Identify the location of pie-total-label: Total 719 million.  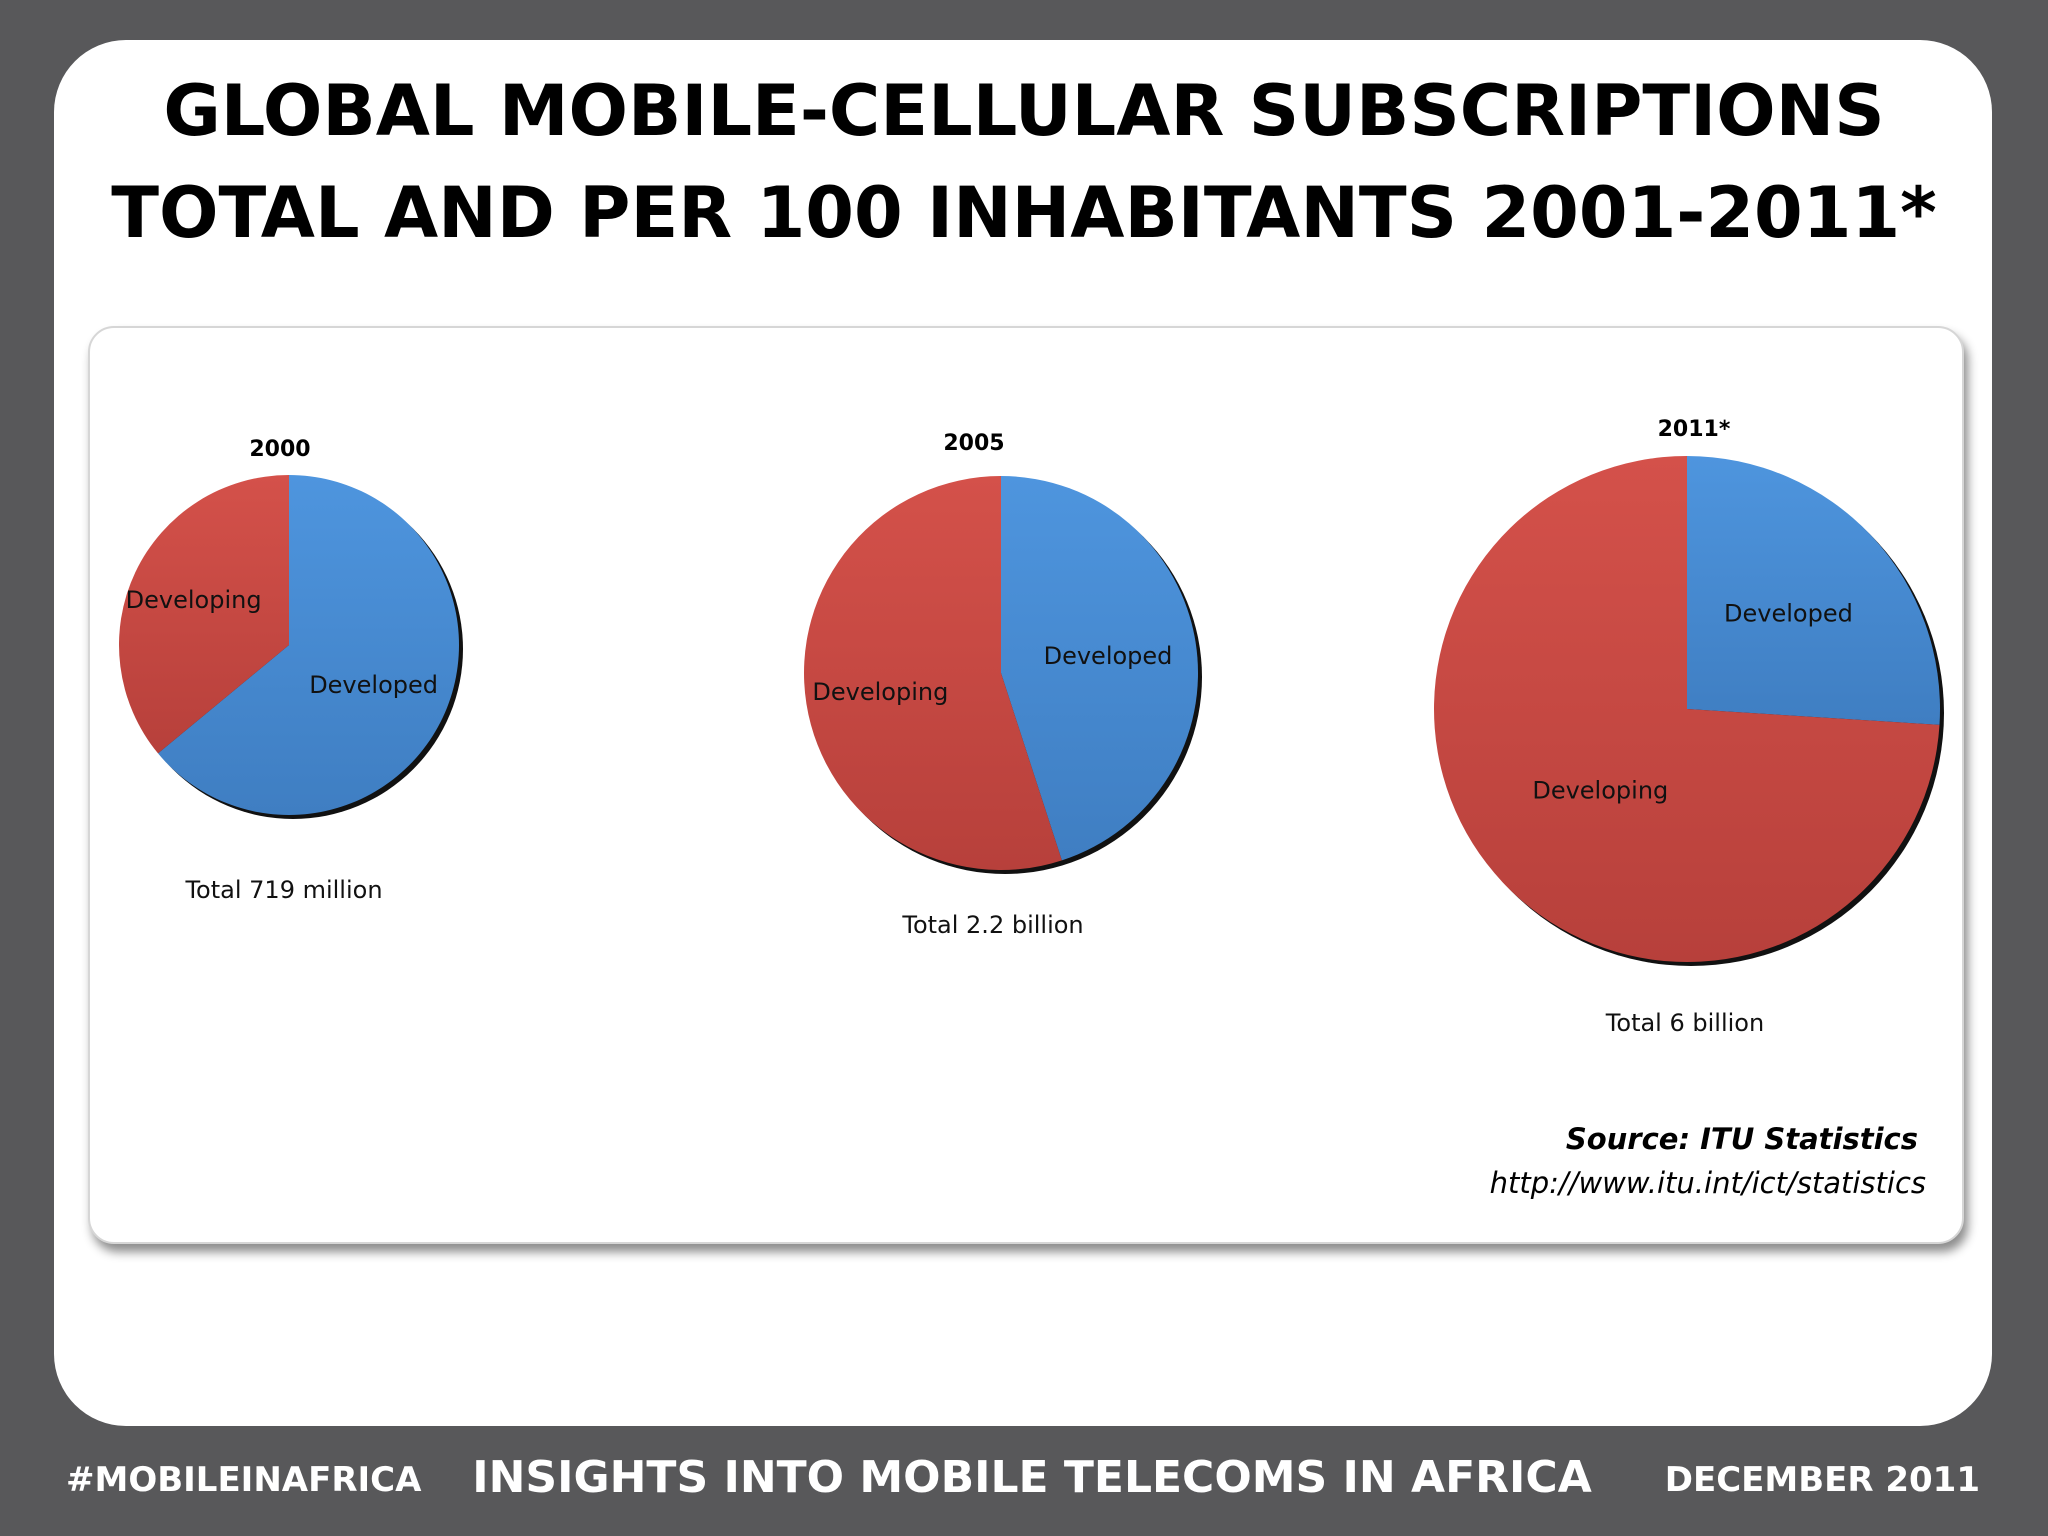
(283, 890).